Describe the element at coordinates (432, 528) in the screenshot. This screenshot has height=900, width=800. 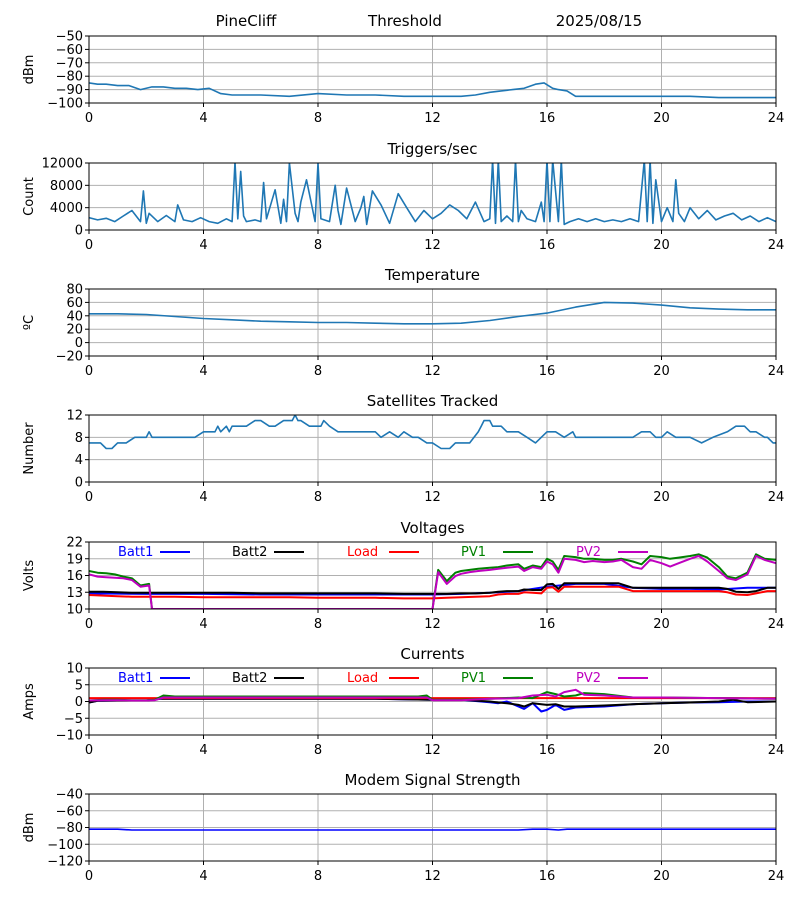
I see `chart-title: Voltages` at that location.